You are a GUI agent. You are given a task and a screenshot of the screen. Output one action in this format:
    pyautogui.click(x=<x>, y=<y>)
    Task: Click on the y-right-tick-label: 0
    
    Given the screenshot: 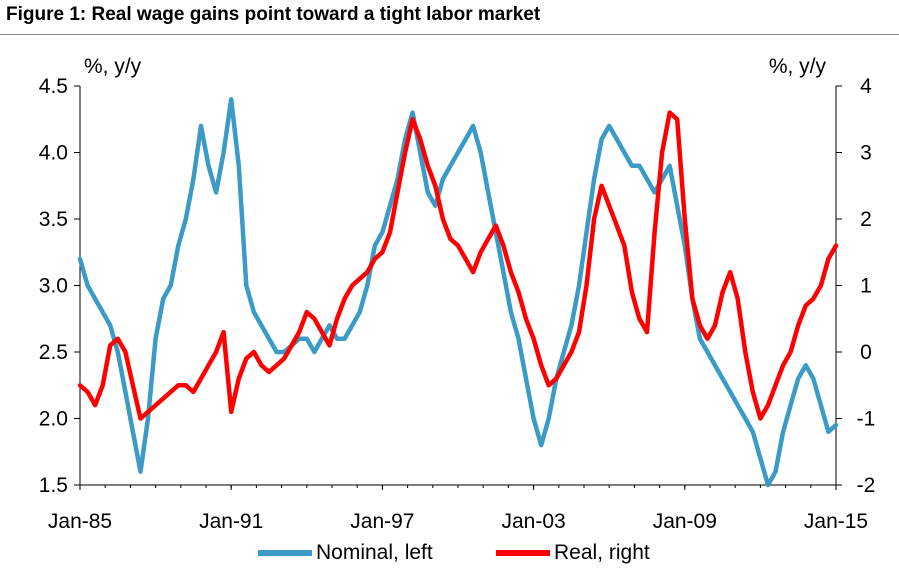 What is the action you would take?
    pyautogui.click(x=866, y=352)
    